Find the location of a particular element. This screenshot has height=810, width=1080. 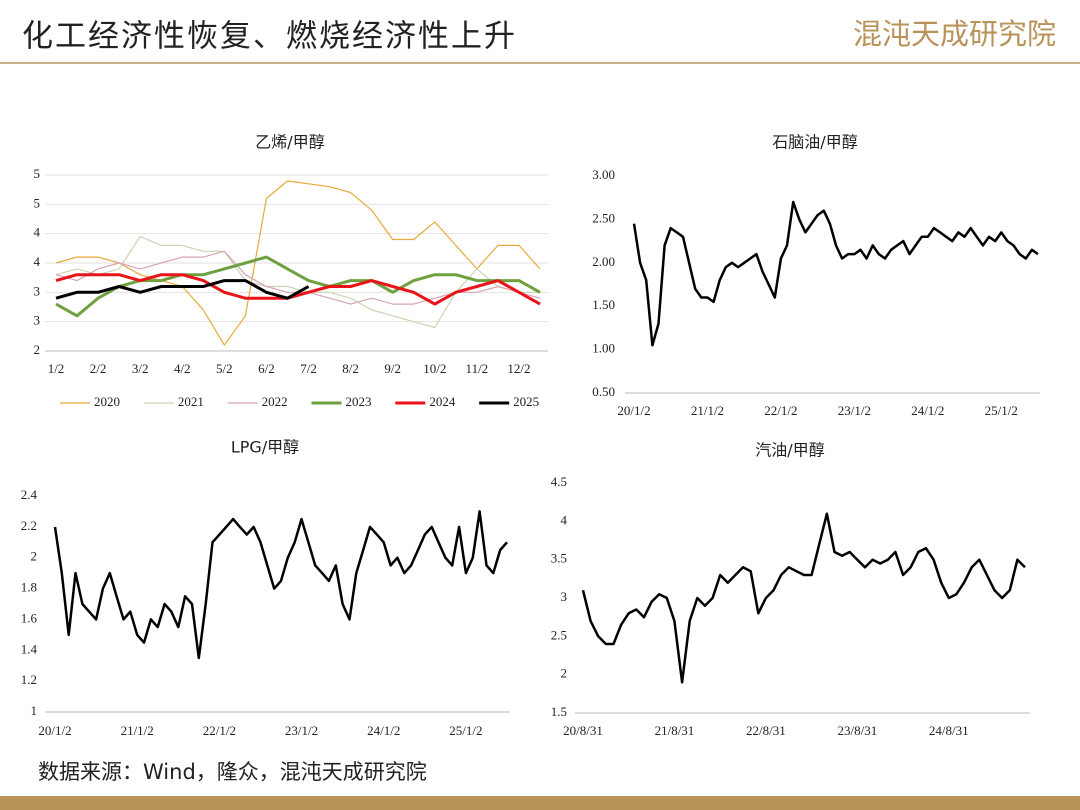

x-tick-label: 5/2 is located at coordinates (224, 368).